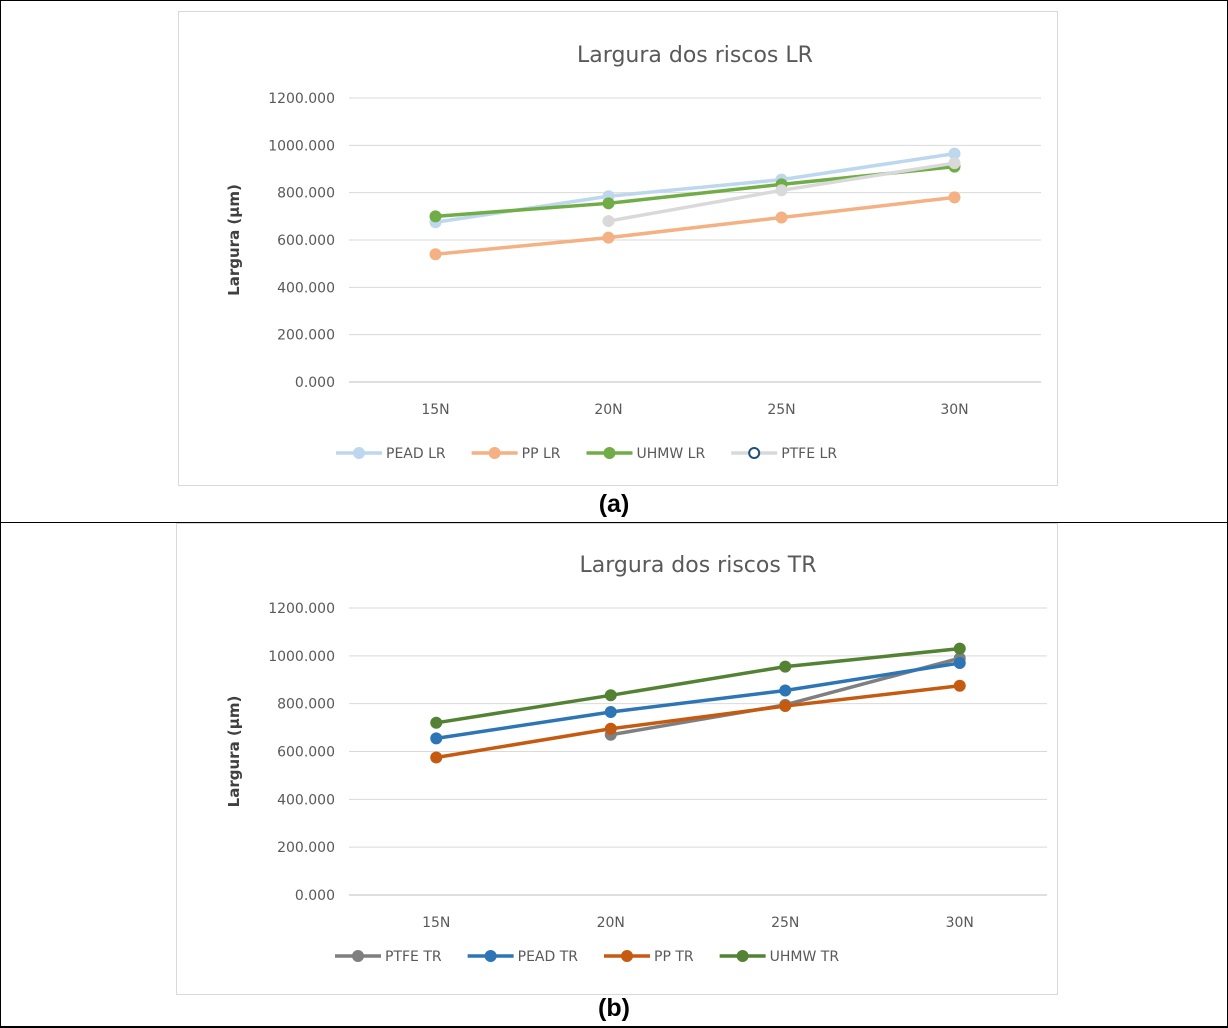 This screenshot has height=1028, width=1228. What do you see at coordinates (674, 957) in the screenshot?
I see `legend-label: PP TR` at bounding box center [674, 957].